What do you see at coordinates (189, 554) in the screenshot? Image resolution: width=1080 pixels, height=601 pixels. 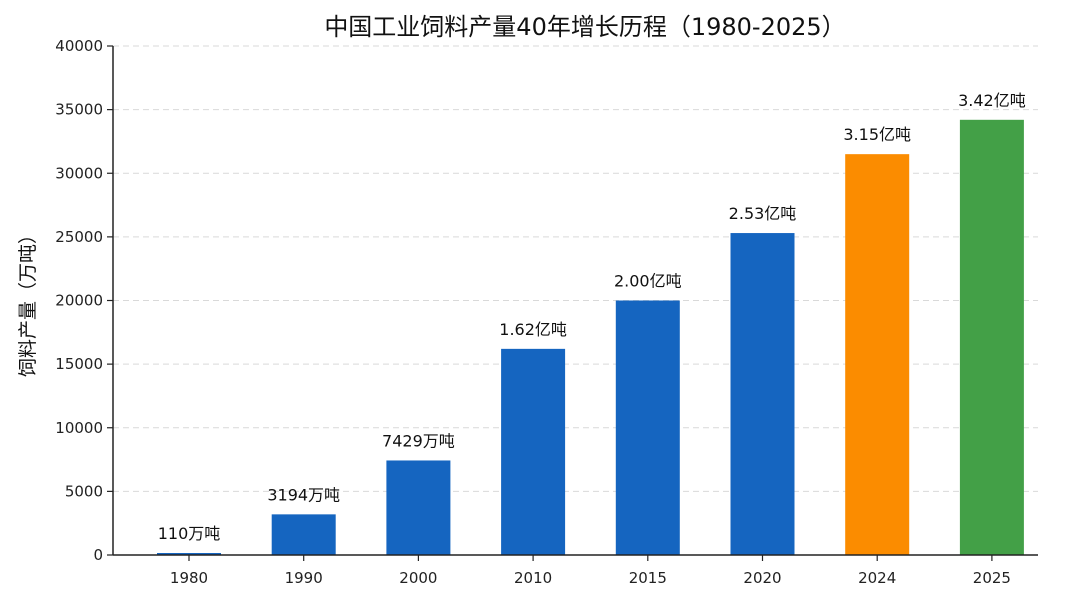 I see `bar-1980` at bounding box center [189, 554].